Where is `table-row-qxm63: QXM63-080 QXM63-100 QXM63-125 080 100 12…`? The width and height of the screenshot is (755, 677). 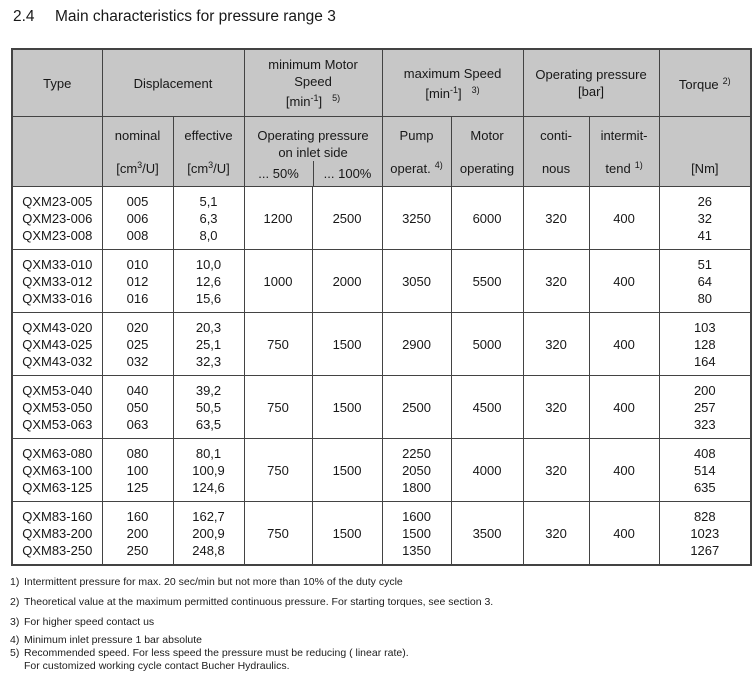
table-row-qxm63: QXM63-080 QXM63-100 QXM63-125 080 100 12… is located at coordinates (381, 470).